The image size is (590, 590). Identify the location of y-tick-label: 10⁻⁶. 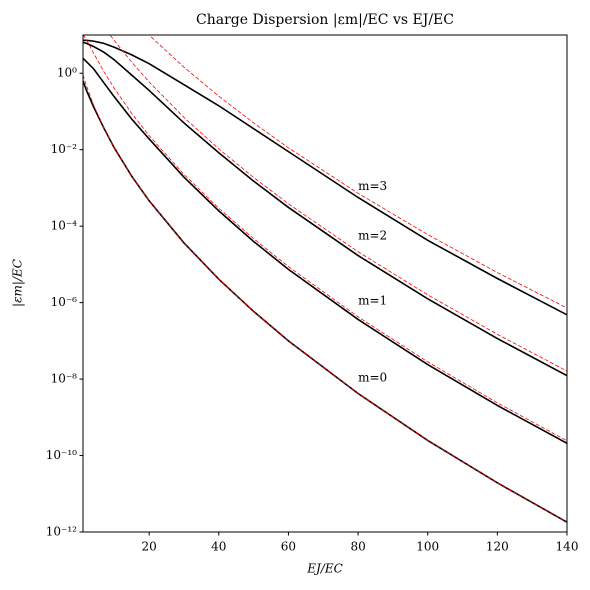
(64, 302).